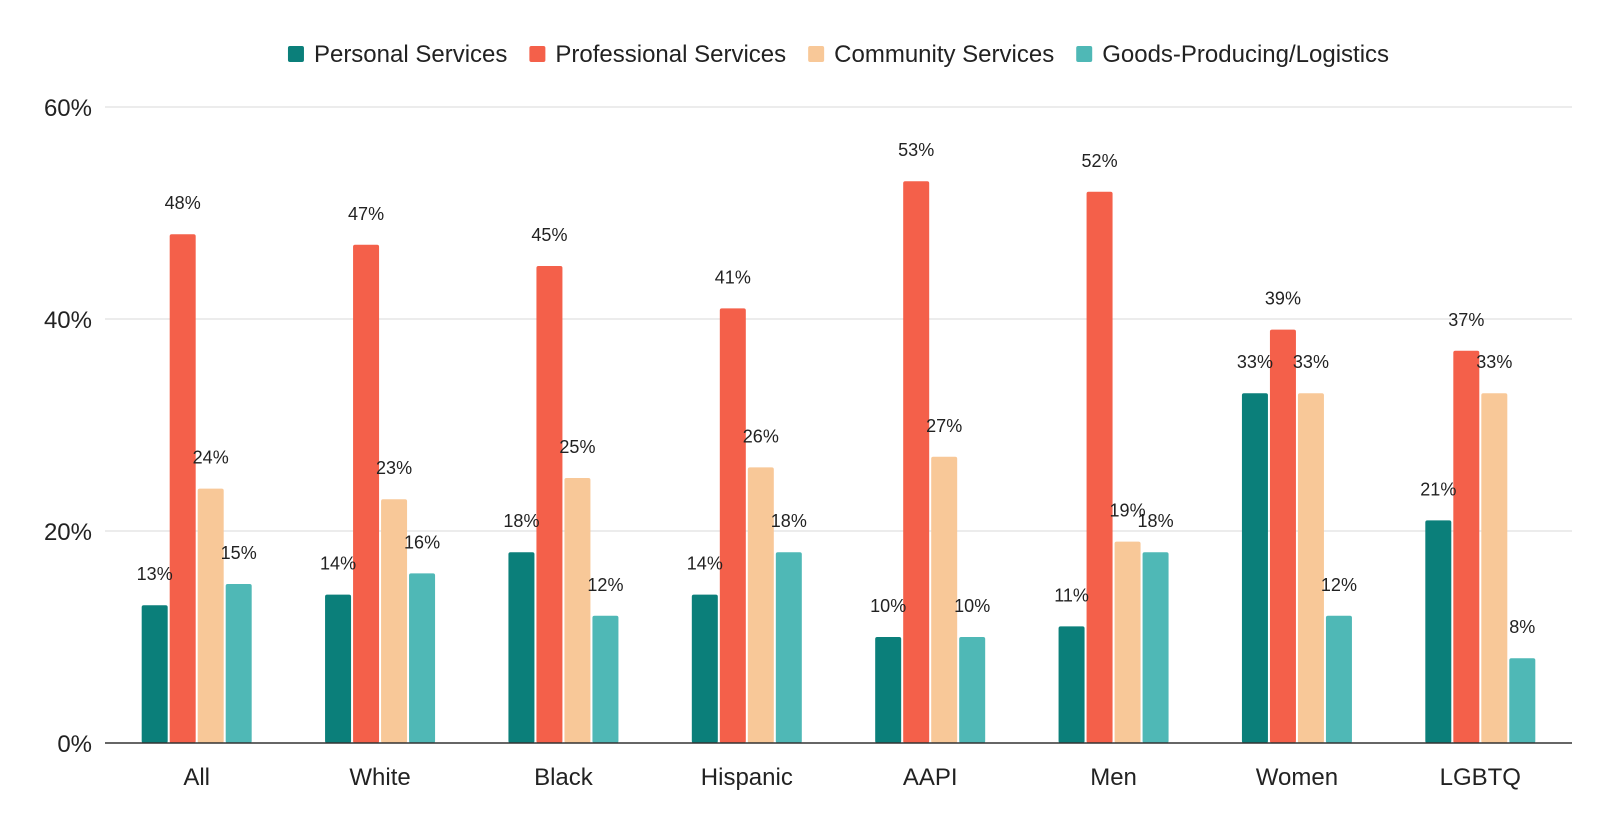 The image size is (1600, 820). What do you see at coordinates (239, 553) in the screenshot?
I see `data-label: 15%` at bounding box center [239, 553].